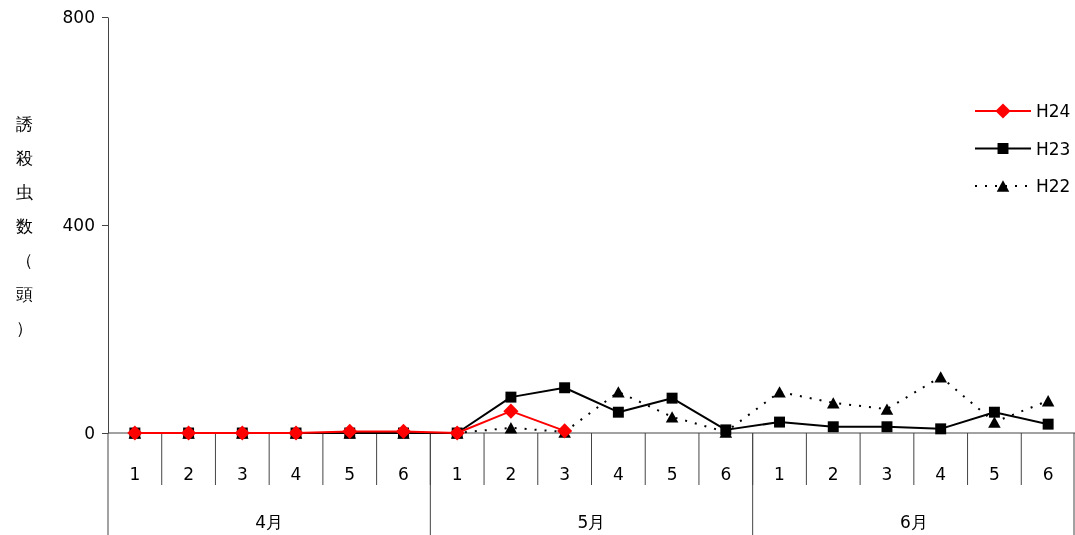 Image resolution: width=1075 pixels, height=535 pixels. What do you see at coordinates (1053, 148) in the screenshot?
I see `legend-label: H23` at bounding box center [1053, 148].